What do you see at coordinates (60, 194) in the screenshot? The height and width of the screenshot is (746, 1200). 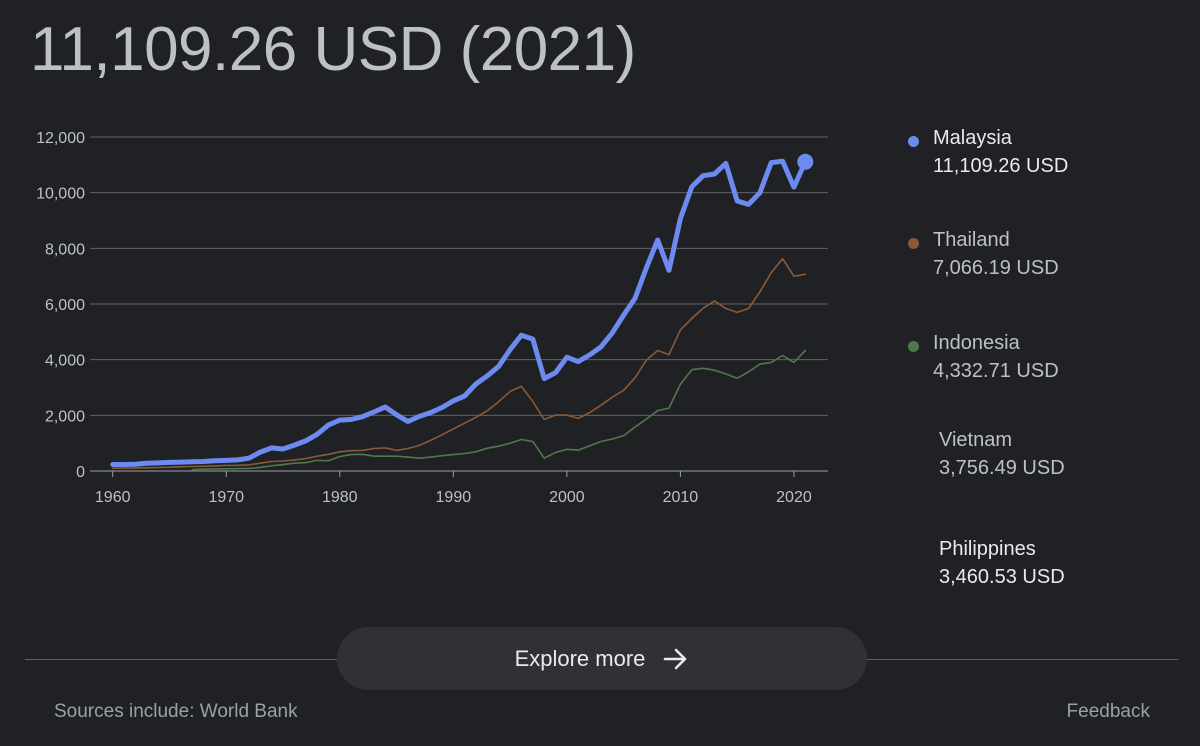 I see `y-tick-label: 10,000` at bounding box center [60, 194].